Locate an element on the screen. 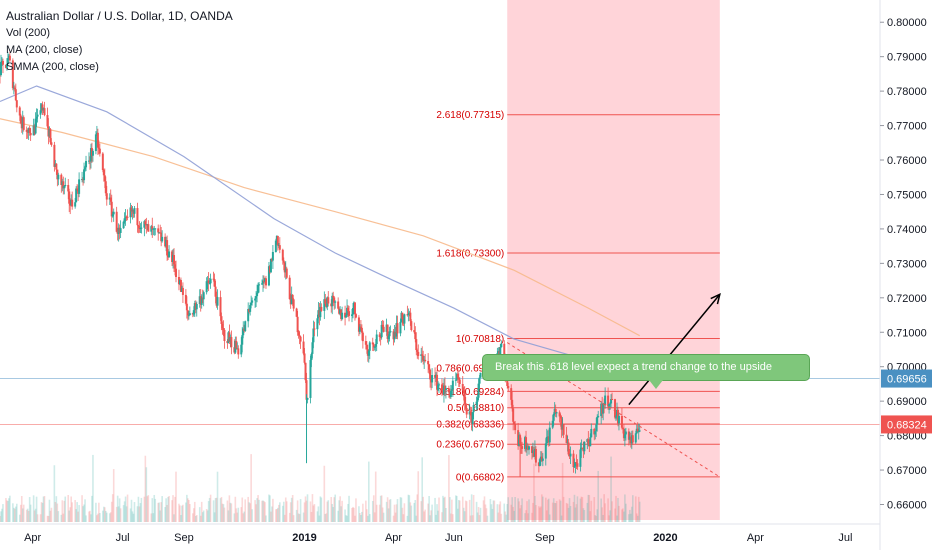  fib-level-label: 0(0.66802) is located at coordinates (480, 477).